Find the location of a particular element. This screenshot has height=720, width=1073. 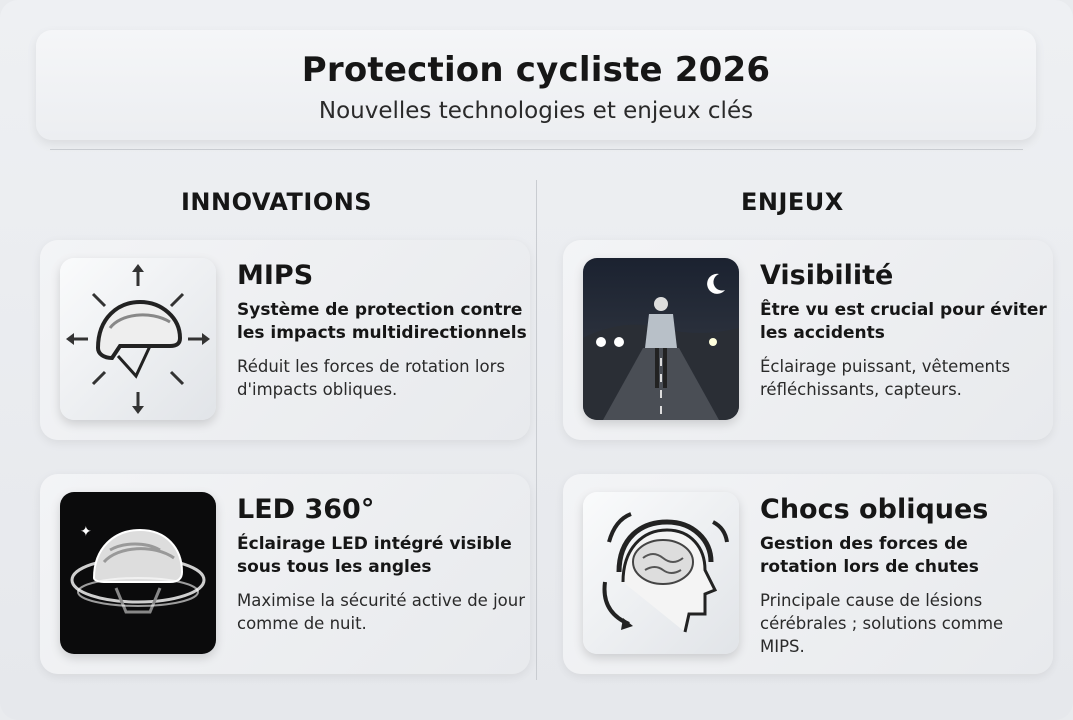

card-title: Chocs obliques is located at coordinates (874, 509).